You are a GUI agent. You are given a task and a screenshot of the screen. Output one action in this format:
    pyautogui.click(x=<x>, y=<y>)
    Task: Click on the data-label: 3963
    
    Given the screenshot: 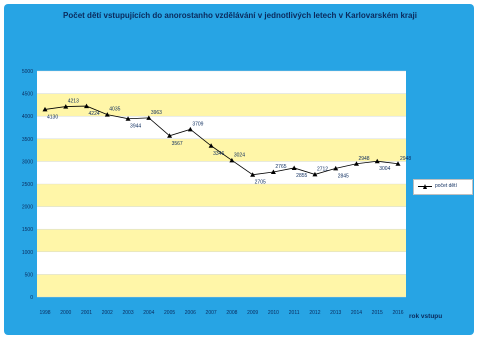 What is the action you would take?
    pyautogui.click(x=156, y=113)
    